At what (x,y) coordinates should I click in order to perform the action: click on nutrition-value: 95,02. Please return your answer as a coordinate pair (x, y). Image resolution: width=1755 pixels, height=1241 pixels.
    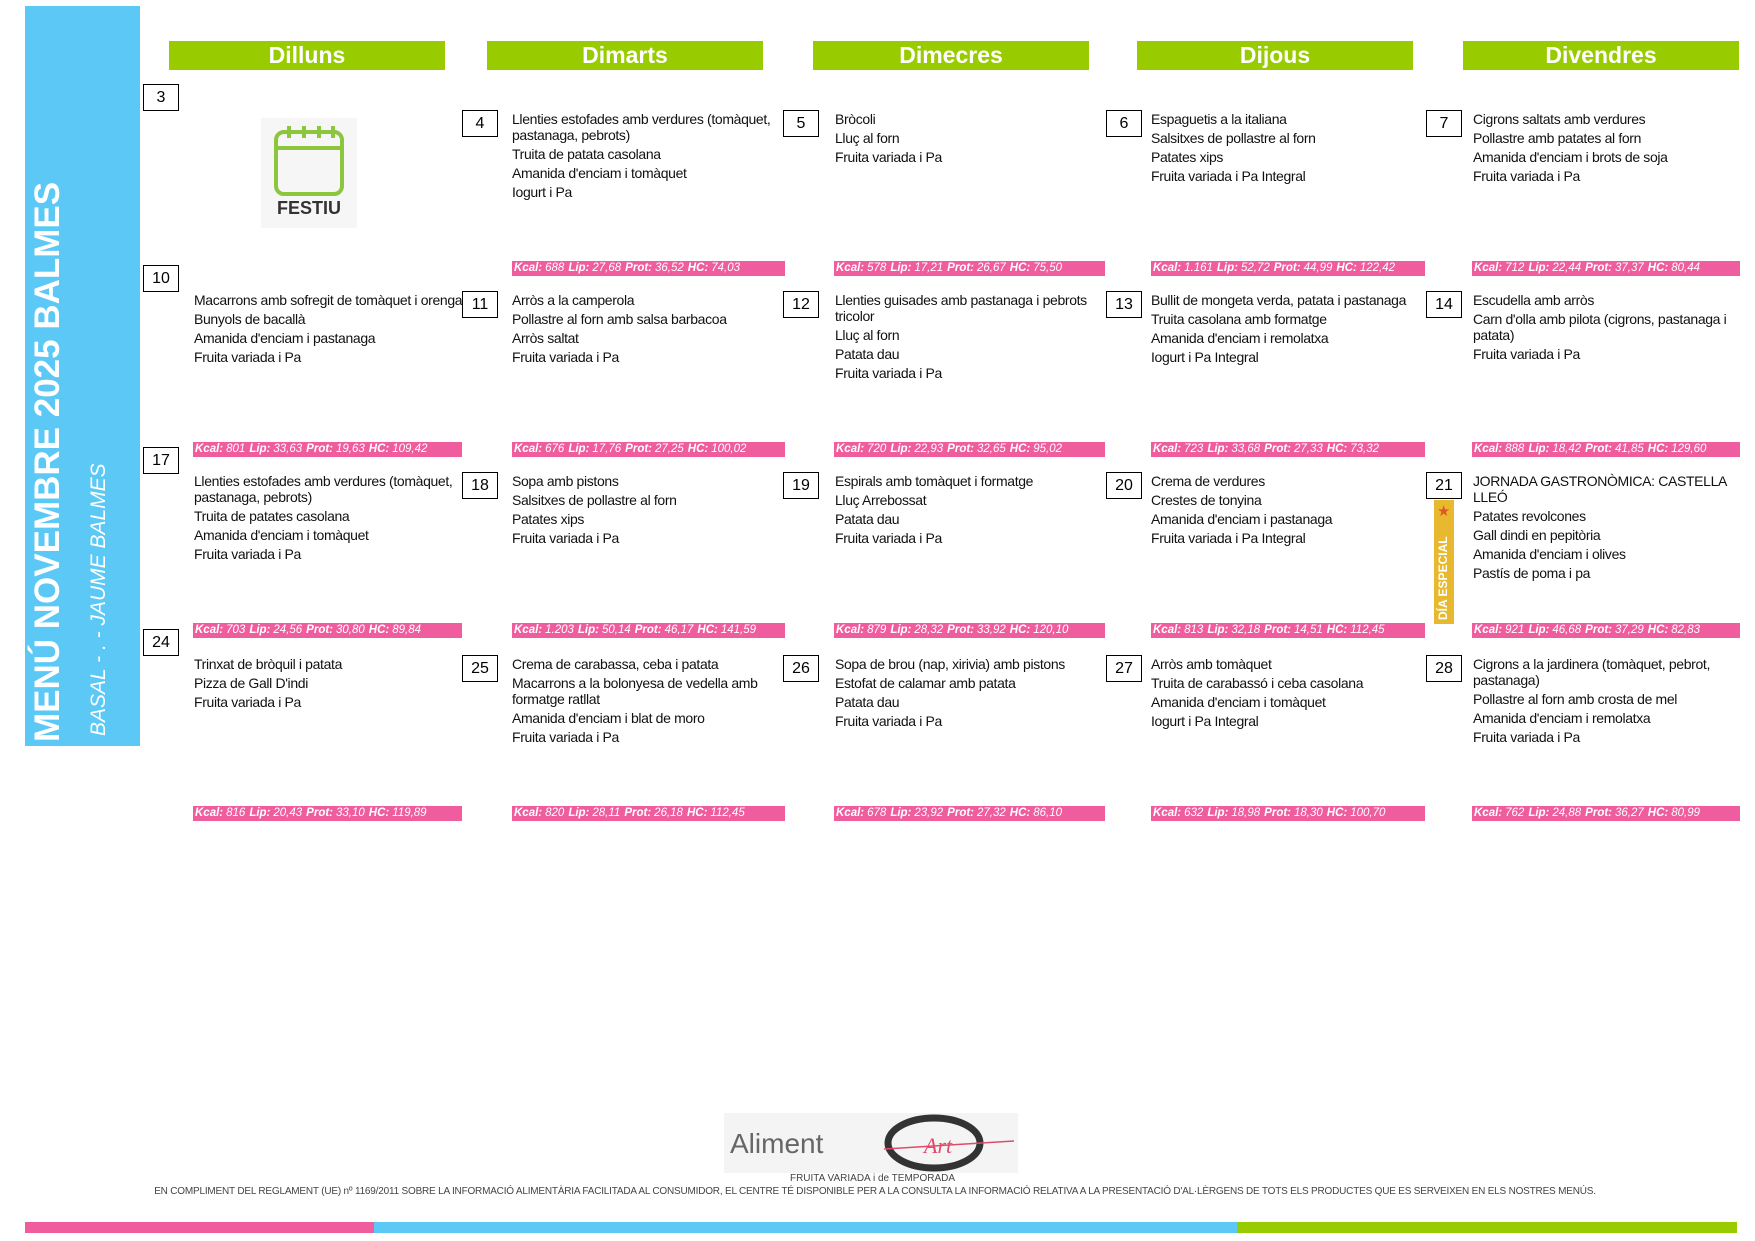
    Looking at the image, I should click on (1048, 449).